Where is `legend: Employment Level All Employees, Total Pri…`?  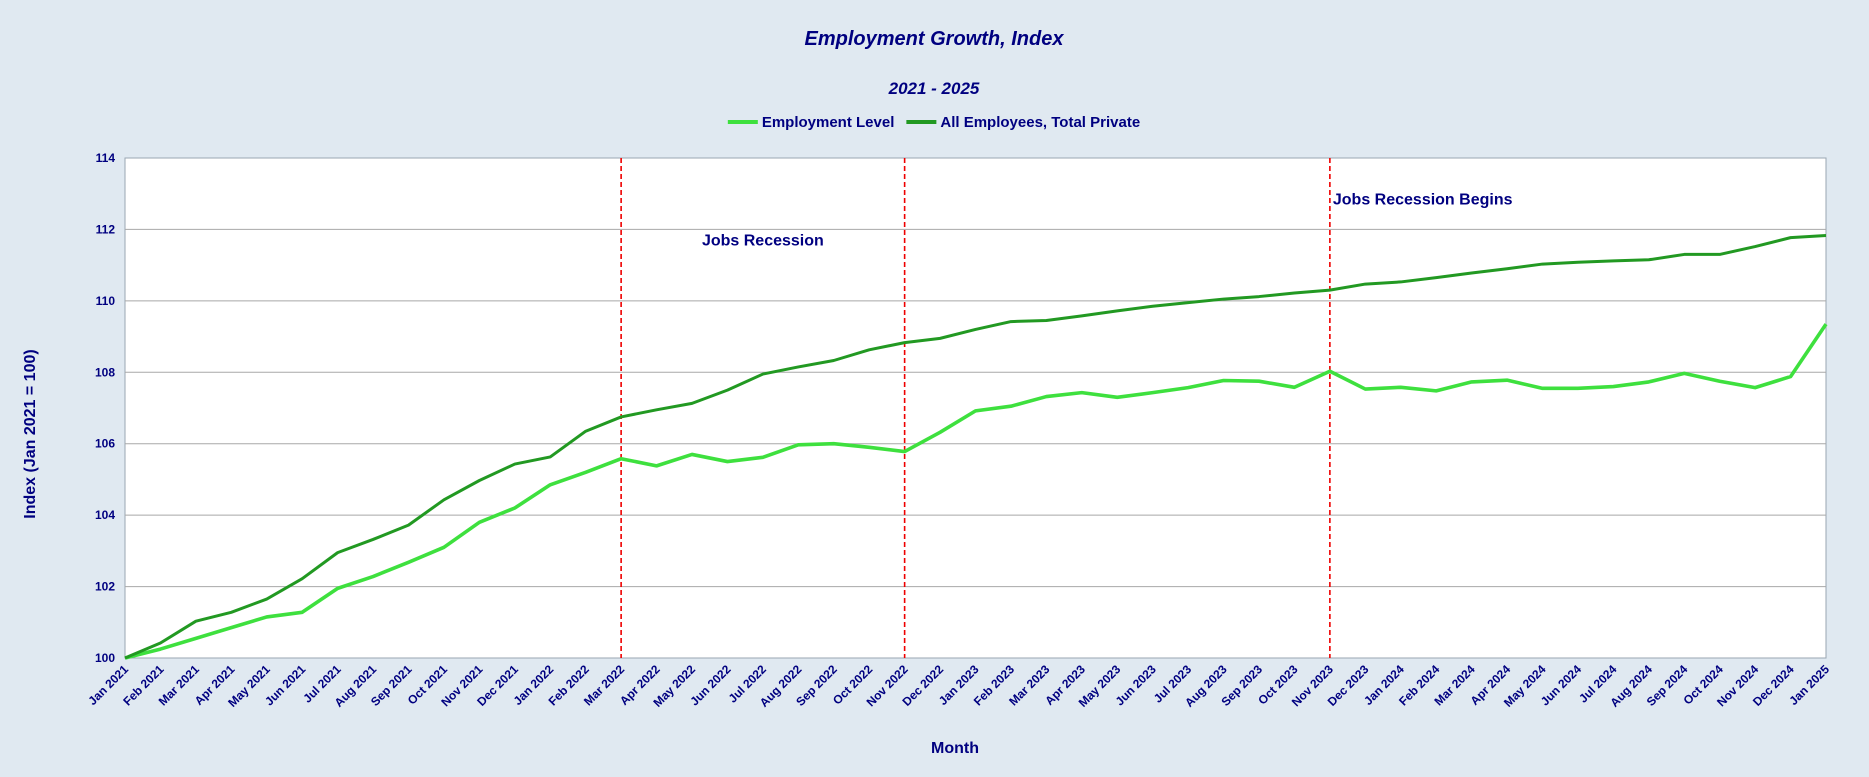
legend: Employment Level All Employees, Total Pri… is located at coordinates (933, 122).